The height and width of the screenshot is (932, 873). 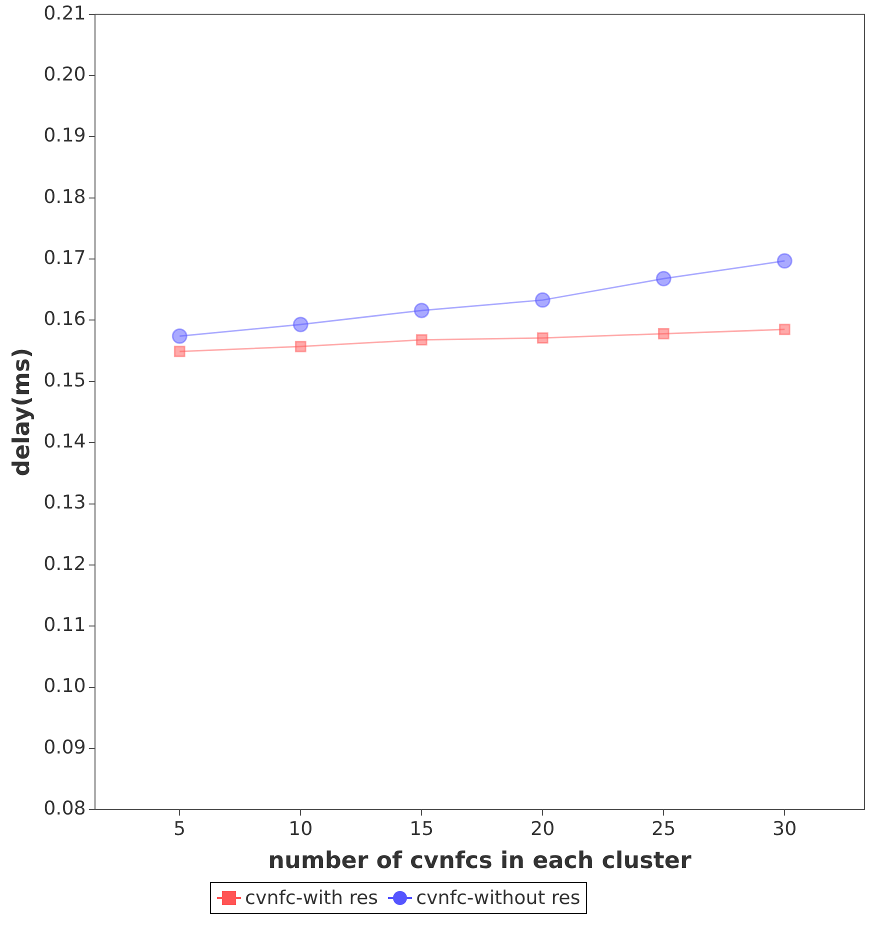 I want to click on x-tick-label: 10, so click(x=300, y=829).